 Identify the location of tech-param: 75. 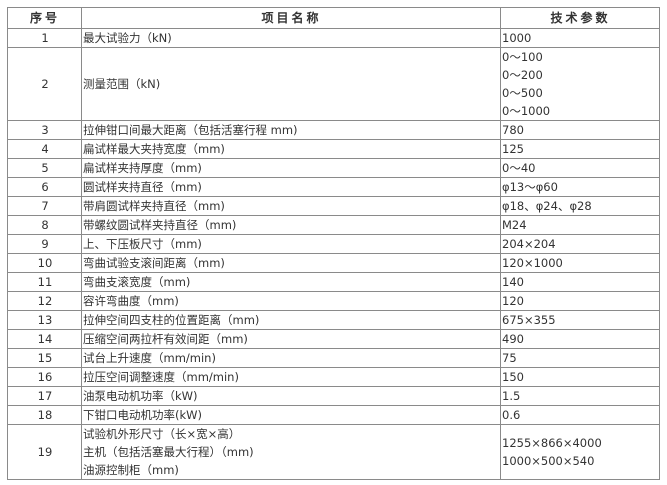
(509, 358).